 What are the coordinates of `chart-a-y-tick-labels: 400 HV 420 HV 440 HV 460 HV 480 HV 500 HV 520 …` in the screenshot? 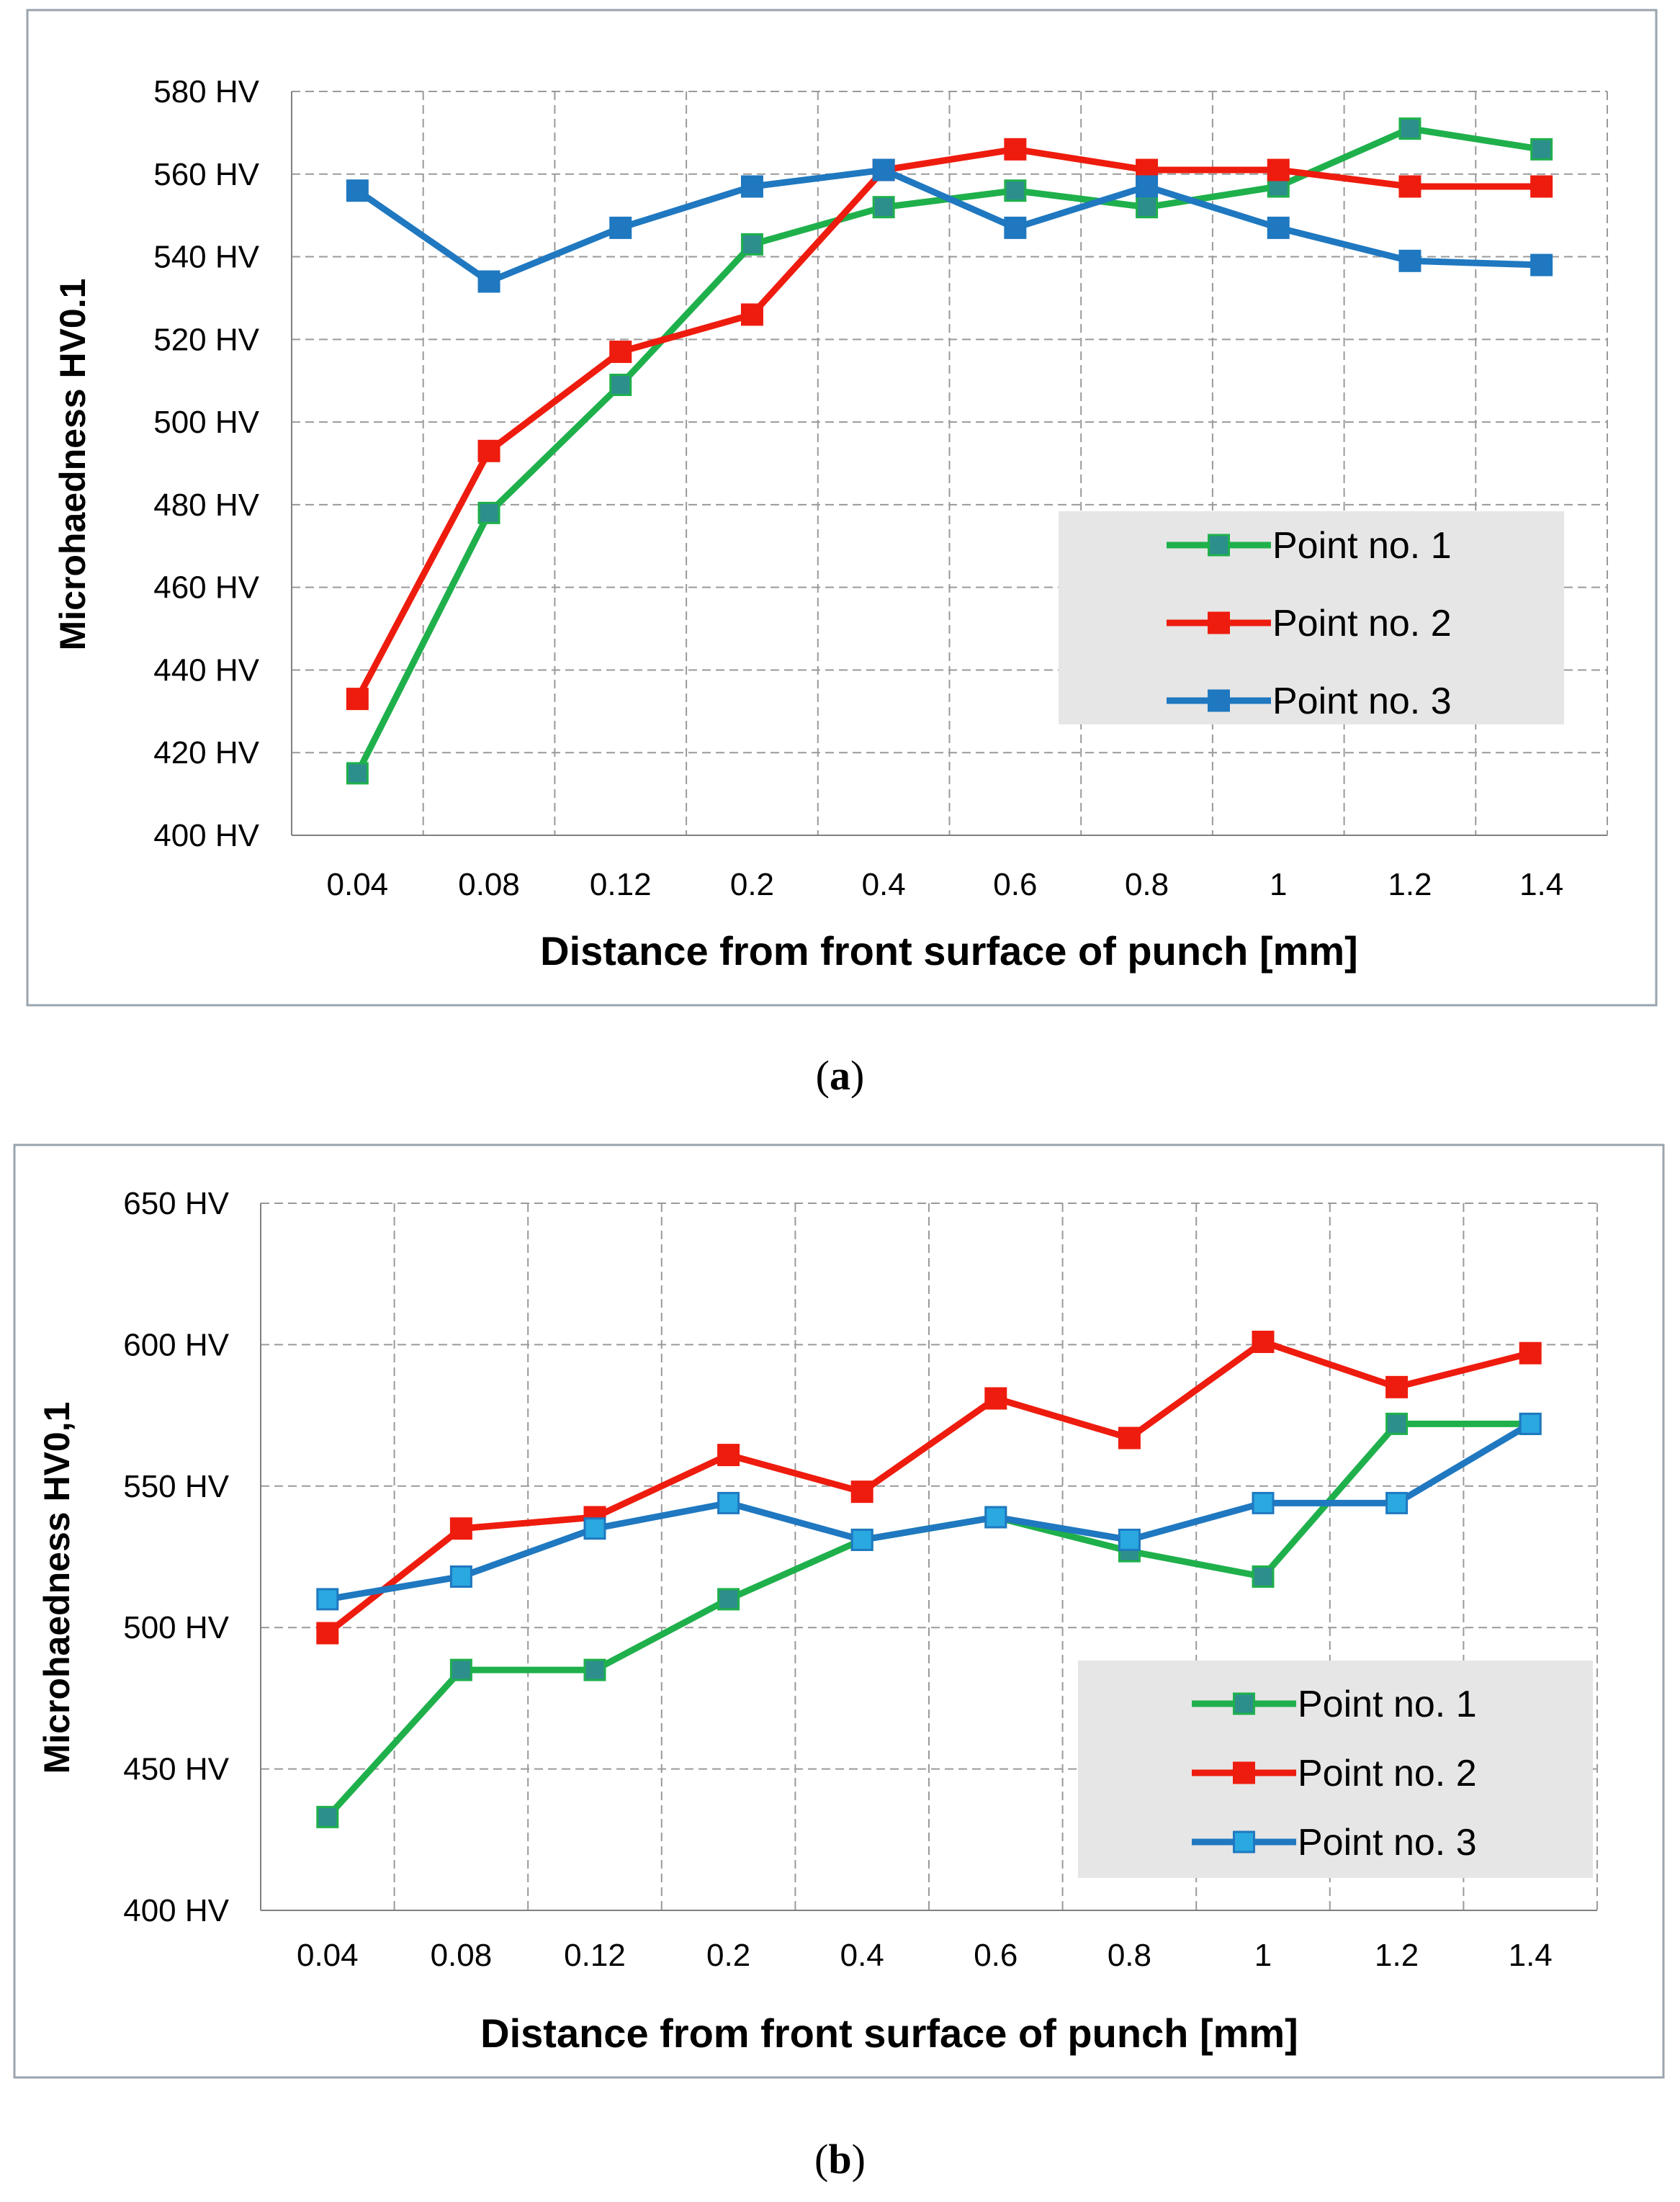 It's located at (206, 463).